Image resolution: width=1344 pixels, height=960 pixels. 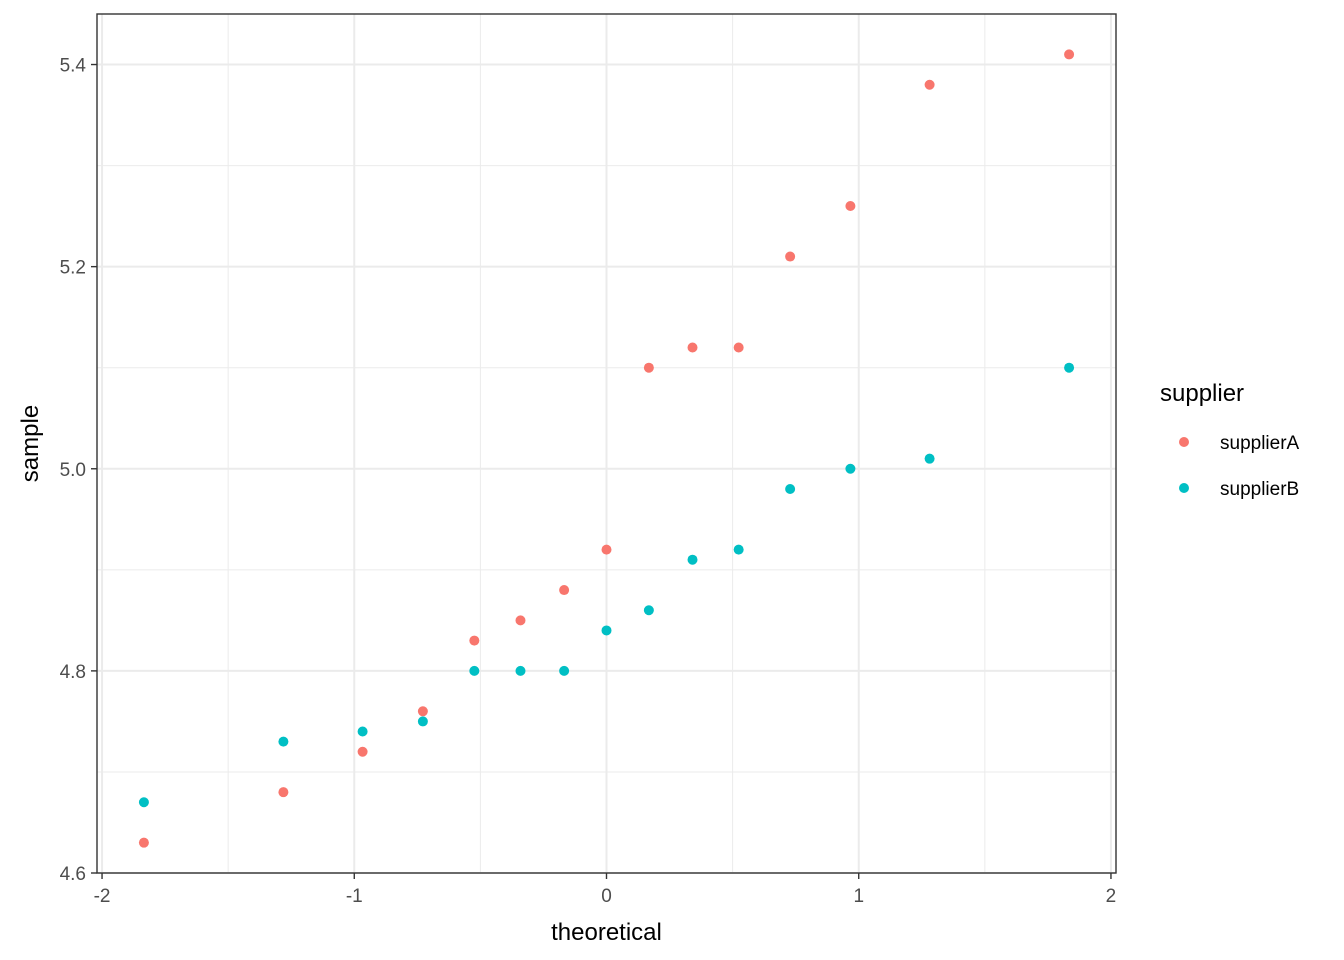 What do you see at coordinates (1202, 393) in the screenshot?
I see `legend-title: supplier` at bounding box center [1202, 393].